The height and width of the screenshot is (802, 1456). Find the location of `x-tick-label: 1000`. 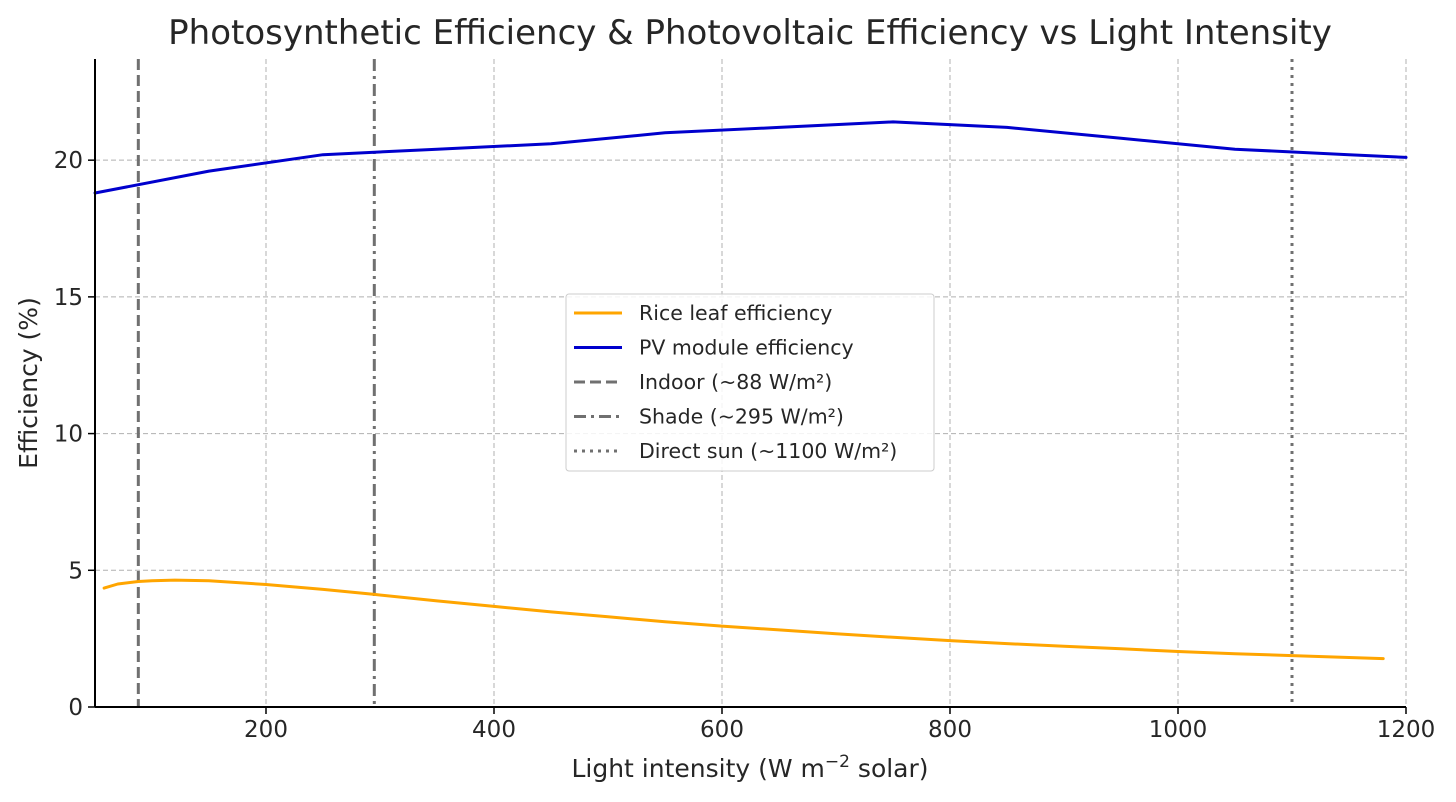

x-tick-label: 1000 is located at coordinates (1178, 730).